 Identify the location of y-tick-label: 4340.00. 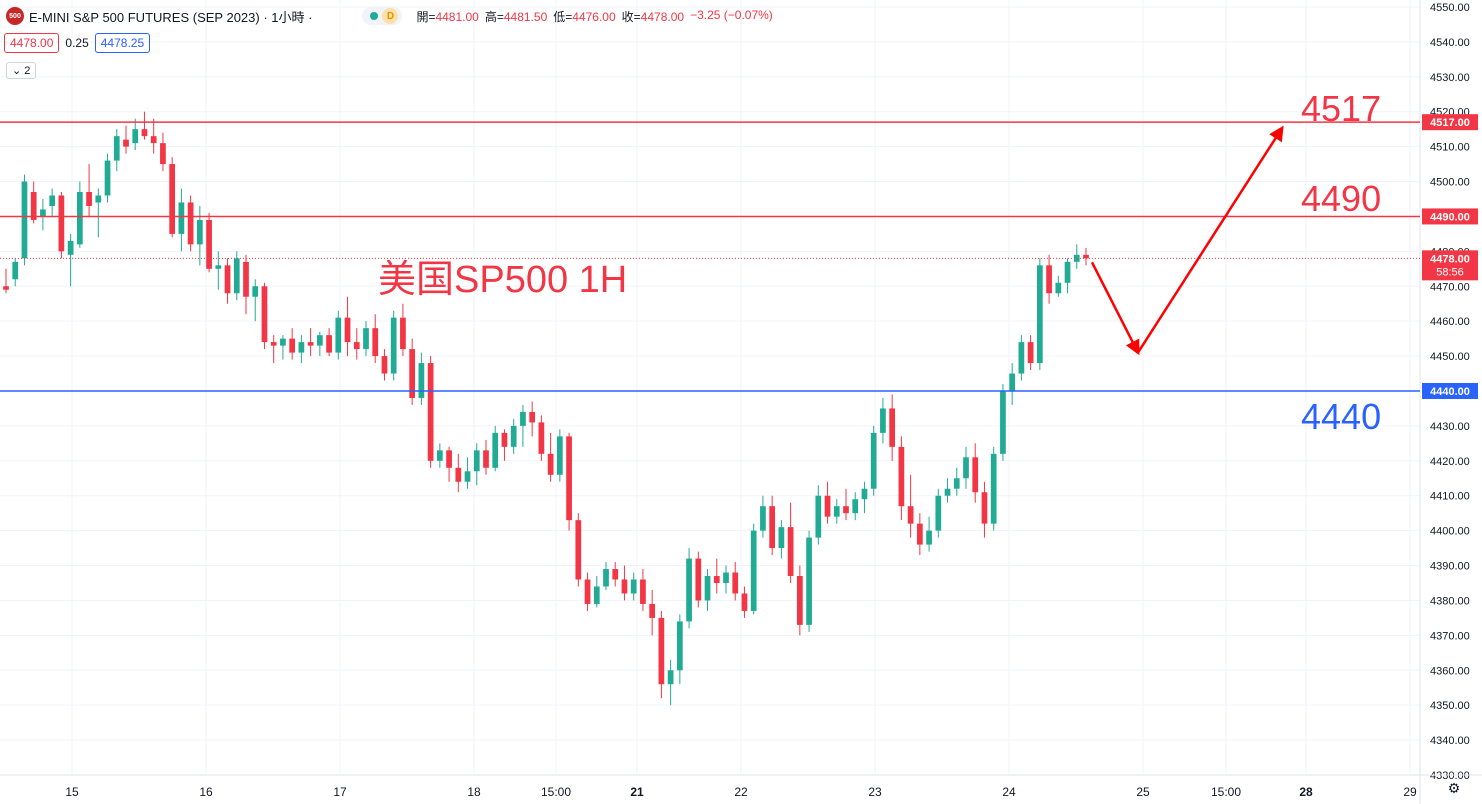
(1450, 741).